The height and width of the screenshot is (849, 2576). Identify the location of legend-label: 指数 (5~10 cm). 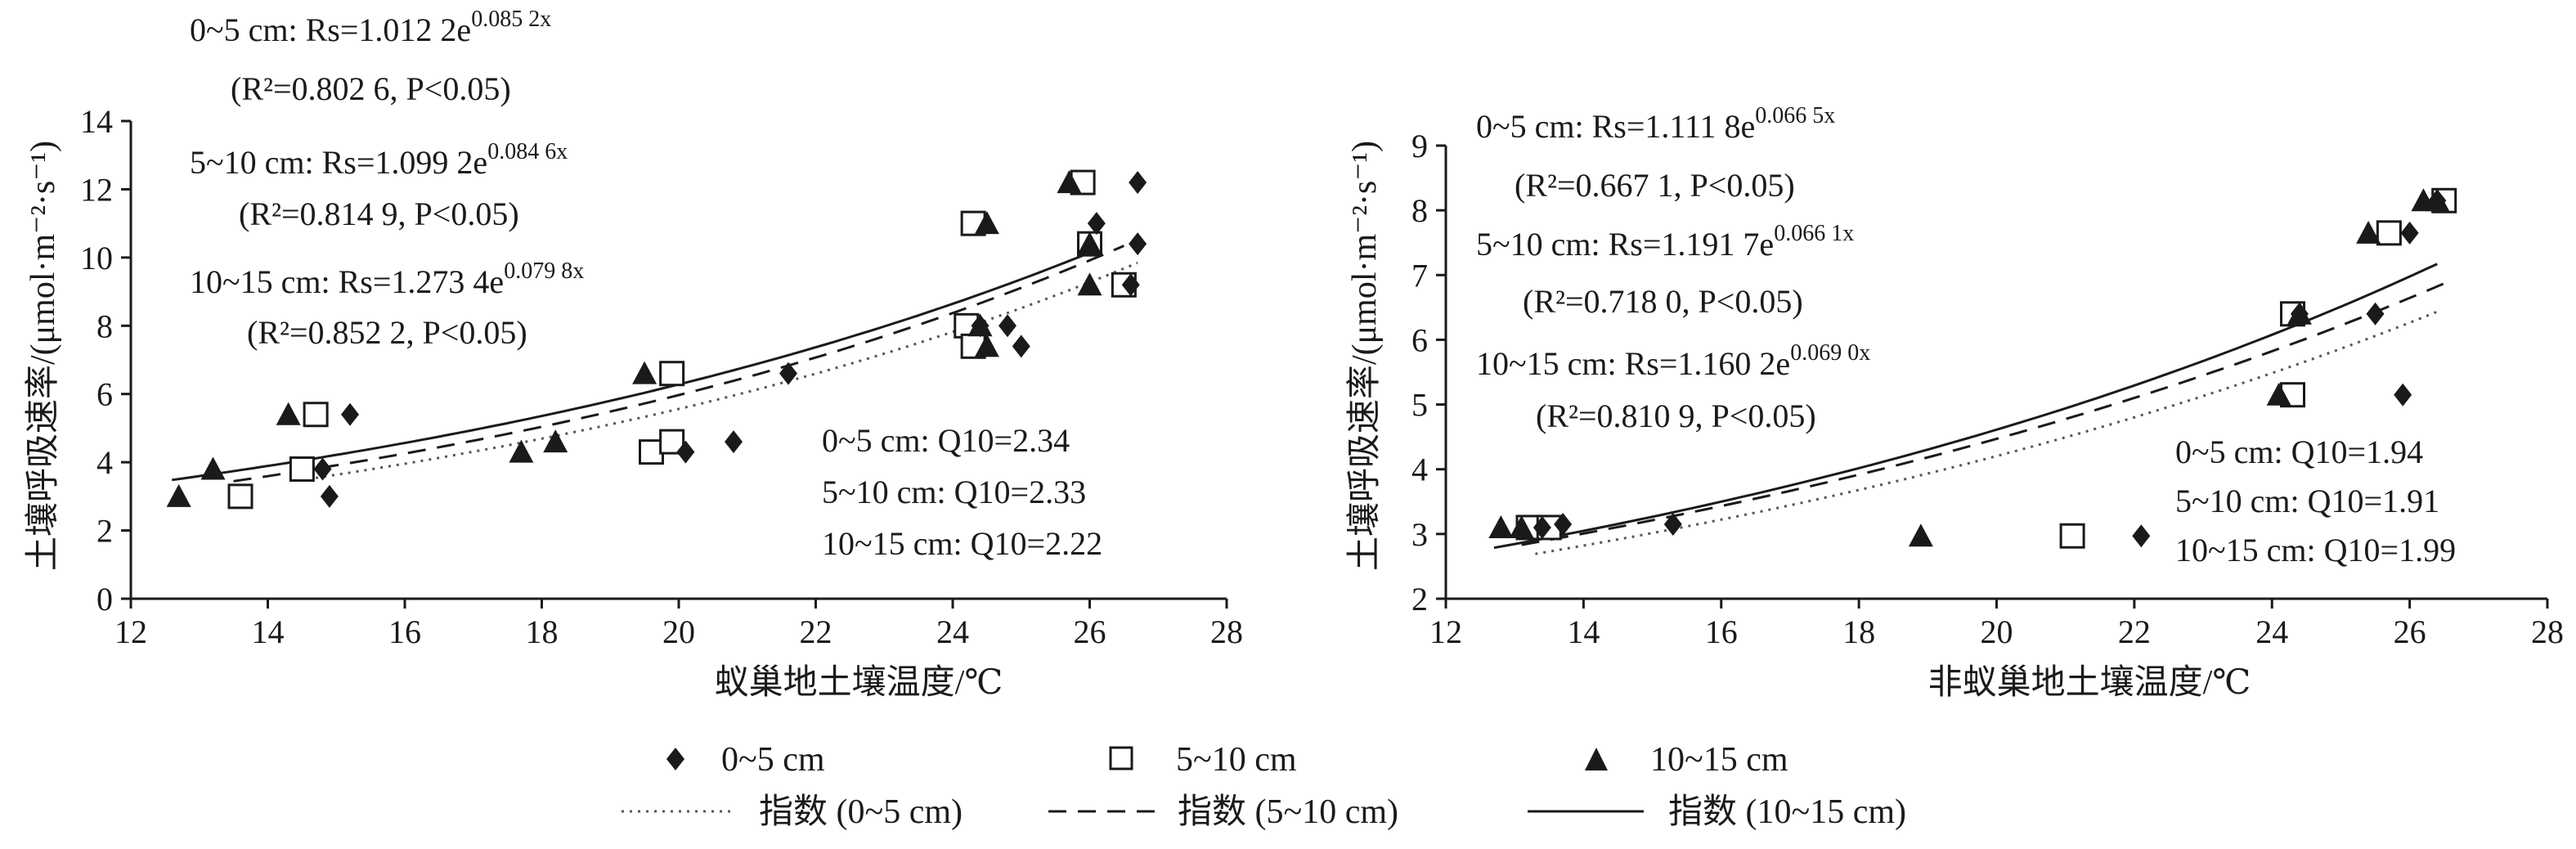
(1288, 812).